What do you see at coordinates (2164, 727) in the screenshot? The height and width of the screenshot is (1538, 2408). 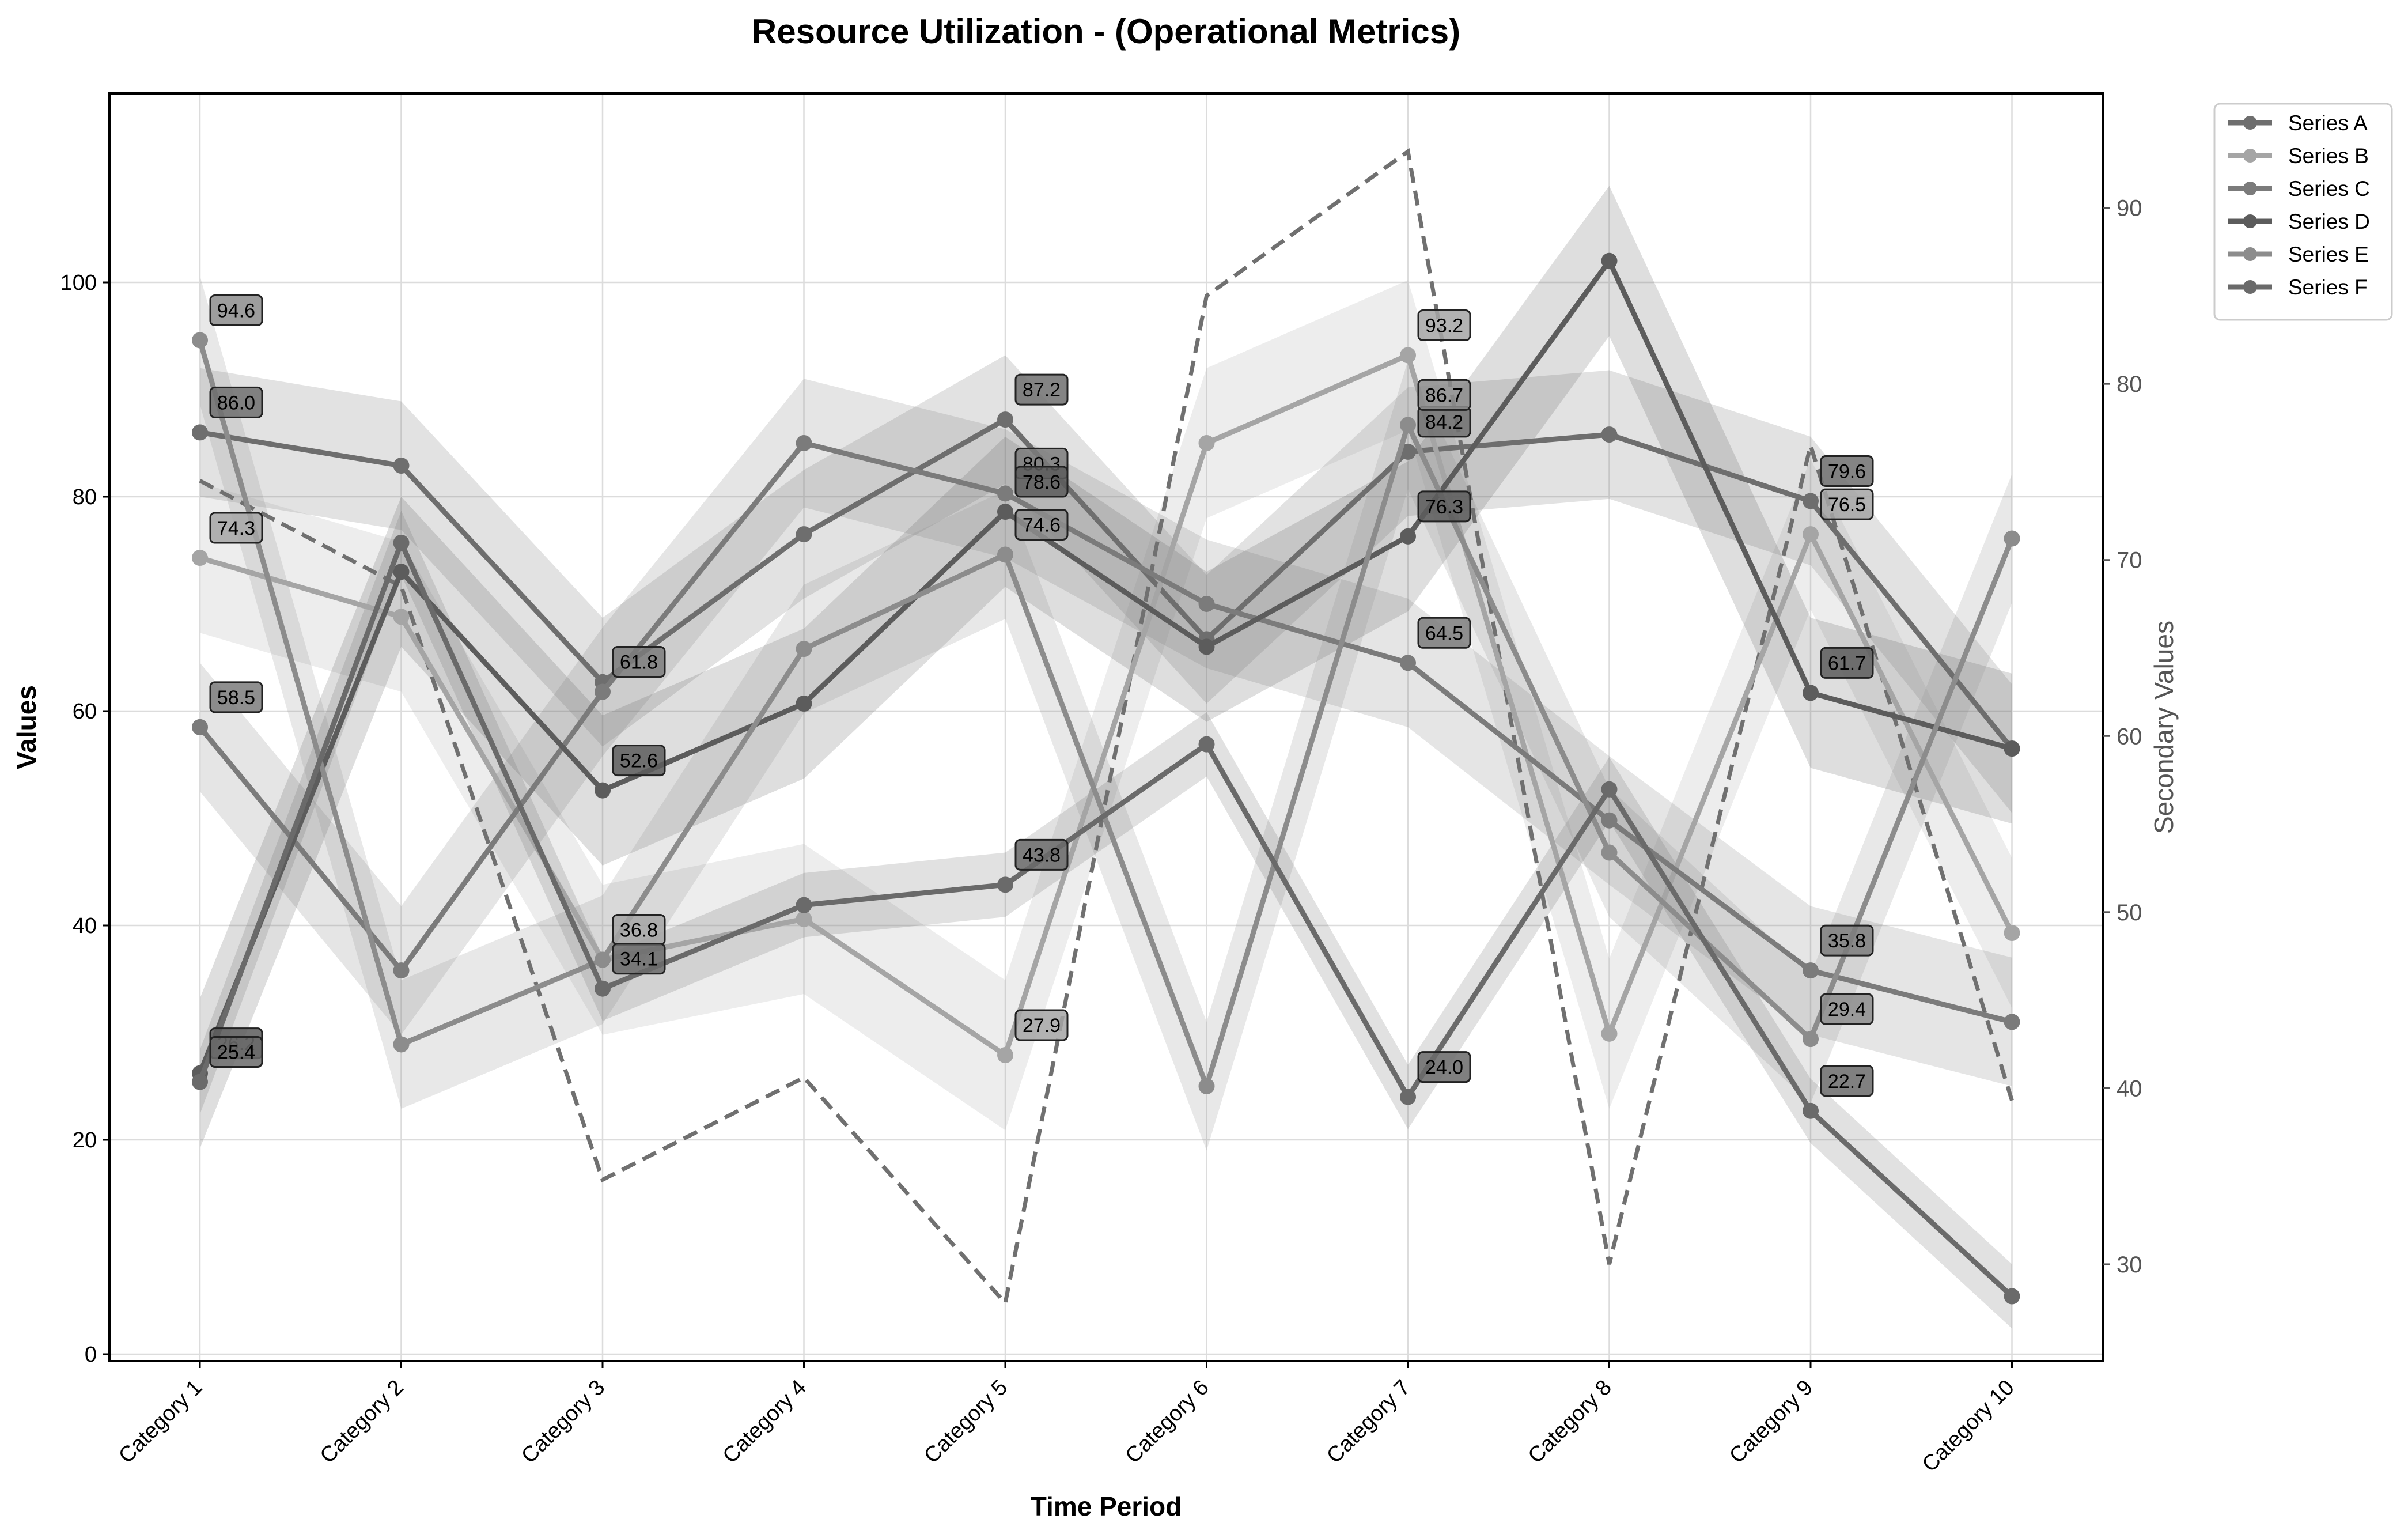 I see `y2-axis-title: Secondary Values` at bounding box center [2164, 727].